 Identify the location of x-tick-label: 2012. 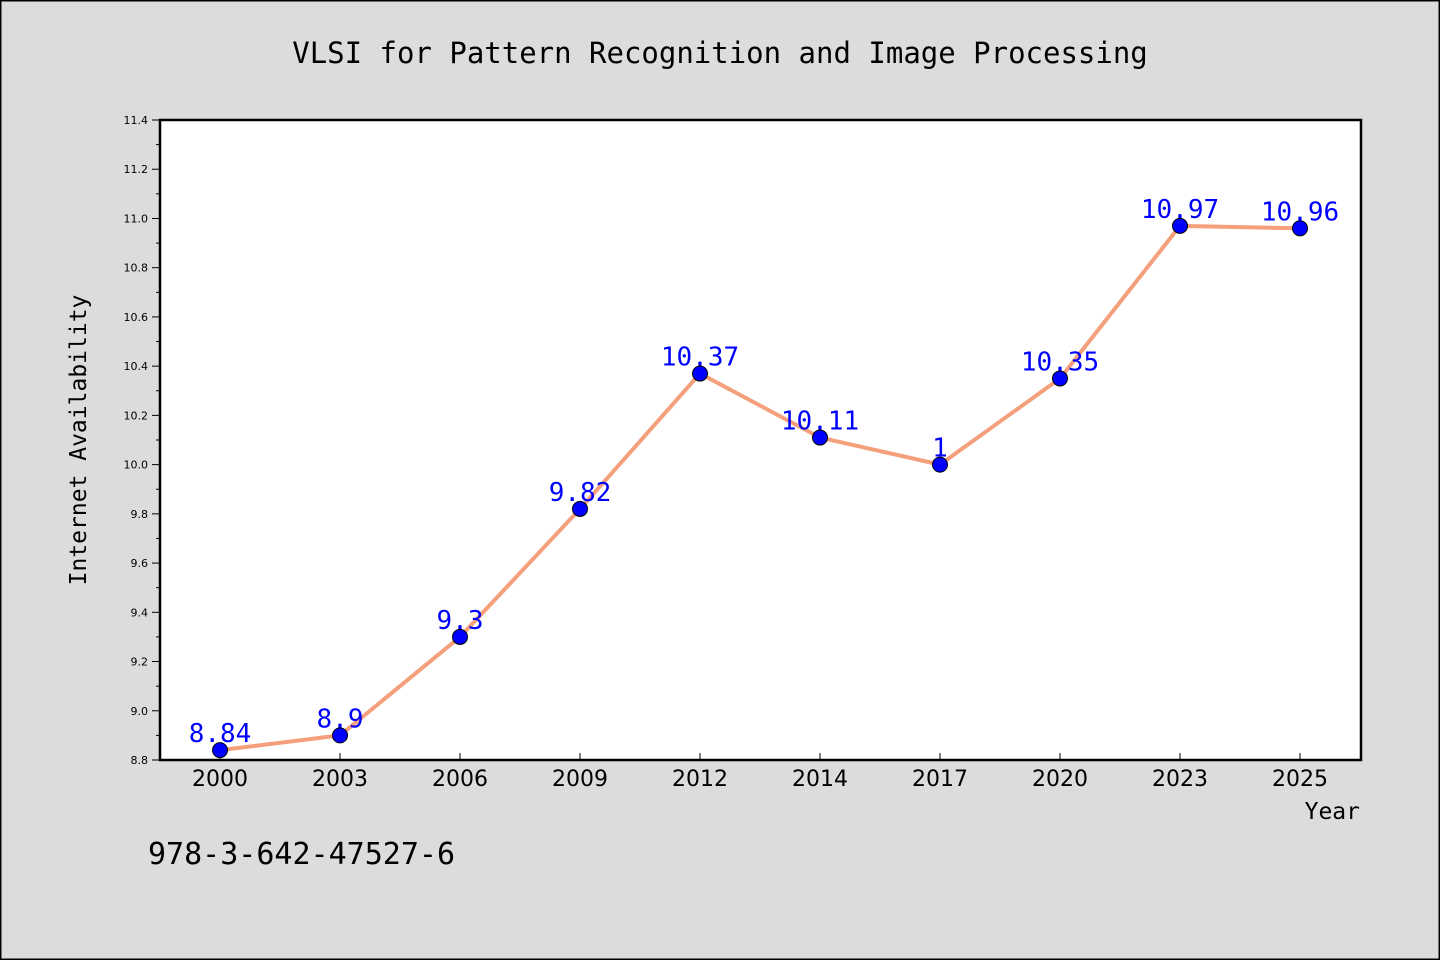
(700, 779).